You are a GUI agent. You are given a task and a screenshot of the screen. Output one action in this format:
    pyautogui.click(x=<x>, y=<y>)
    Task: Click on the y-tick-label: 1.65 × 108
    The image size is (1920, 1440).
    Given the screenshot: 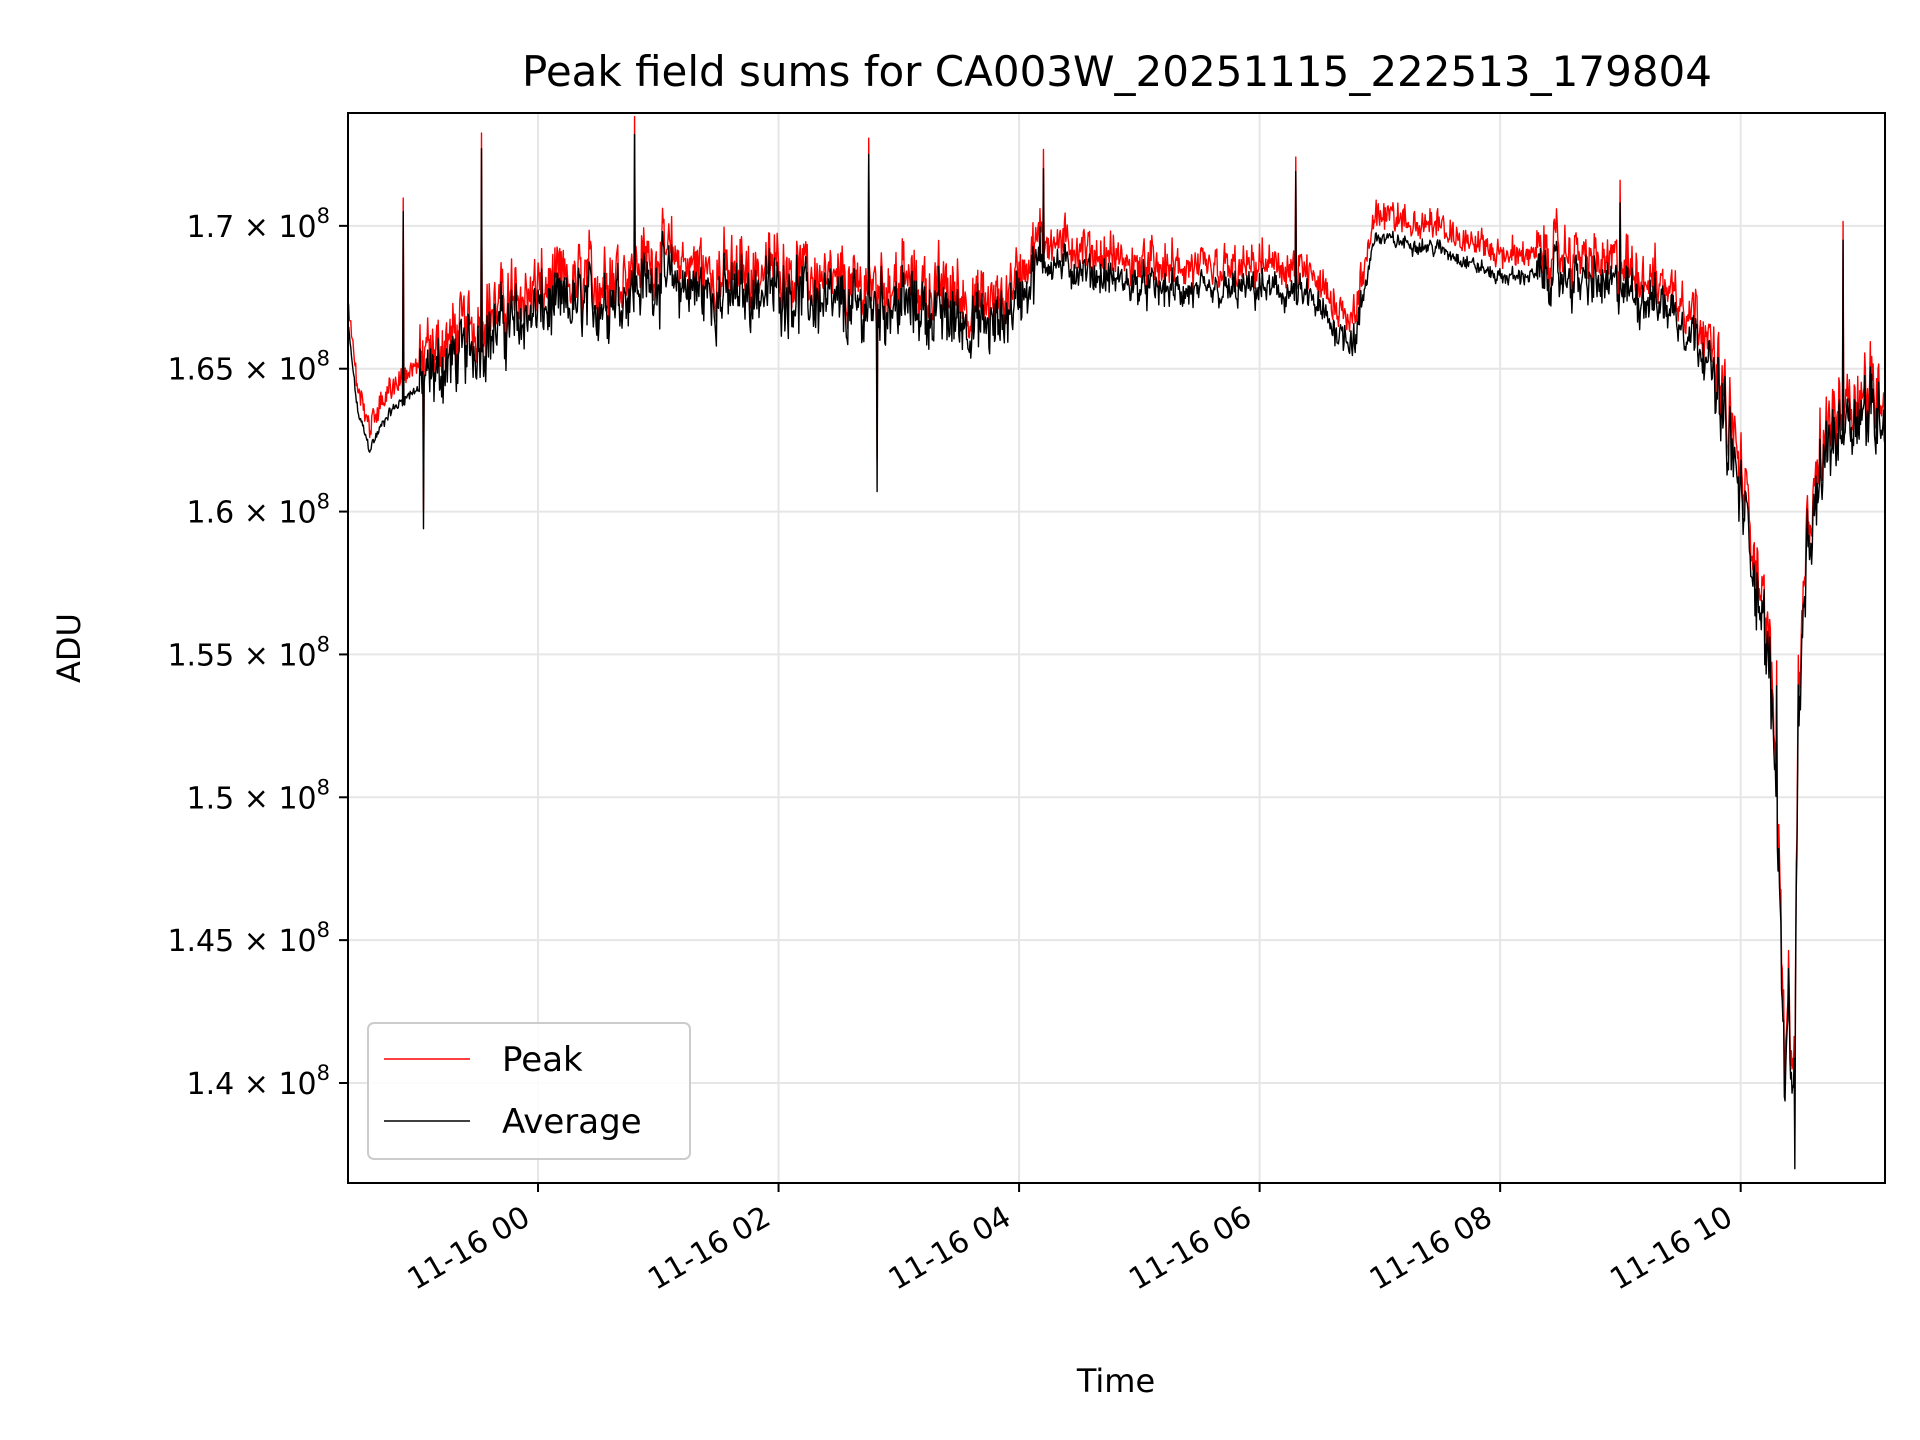 What is the action you would take?
    pyautogui.click(x=248, y=367)
    